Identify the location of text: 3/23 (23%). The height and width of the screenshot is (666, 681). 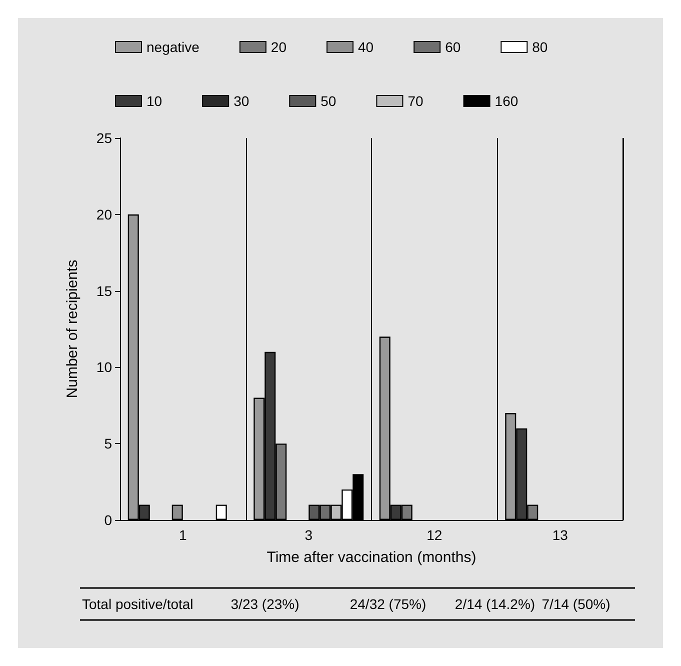
(265, 604).